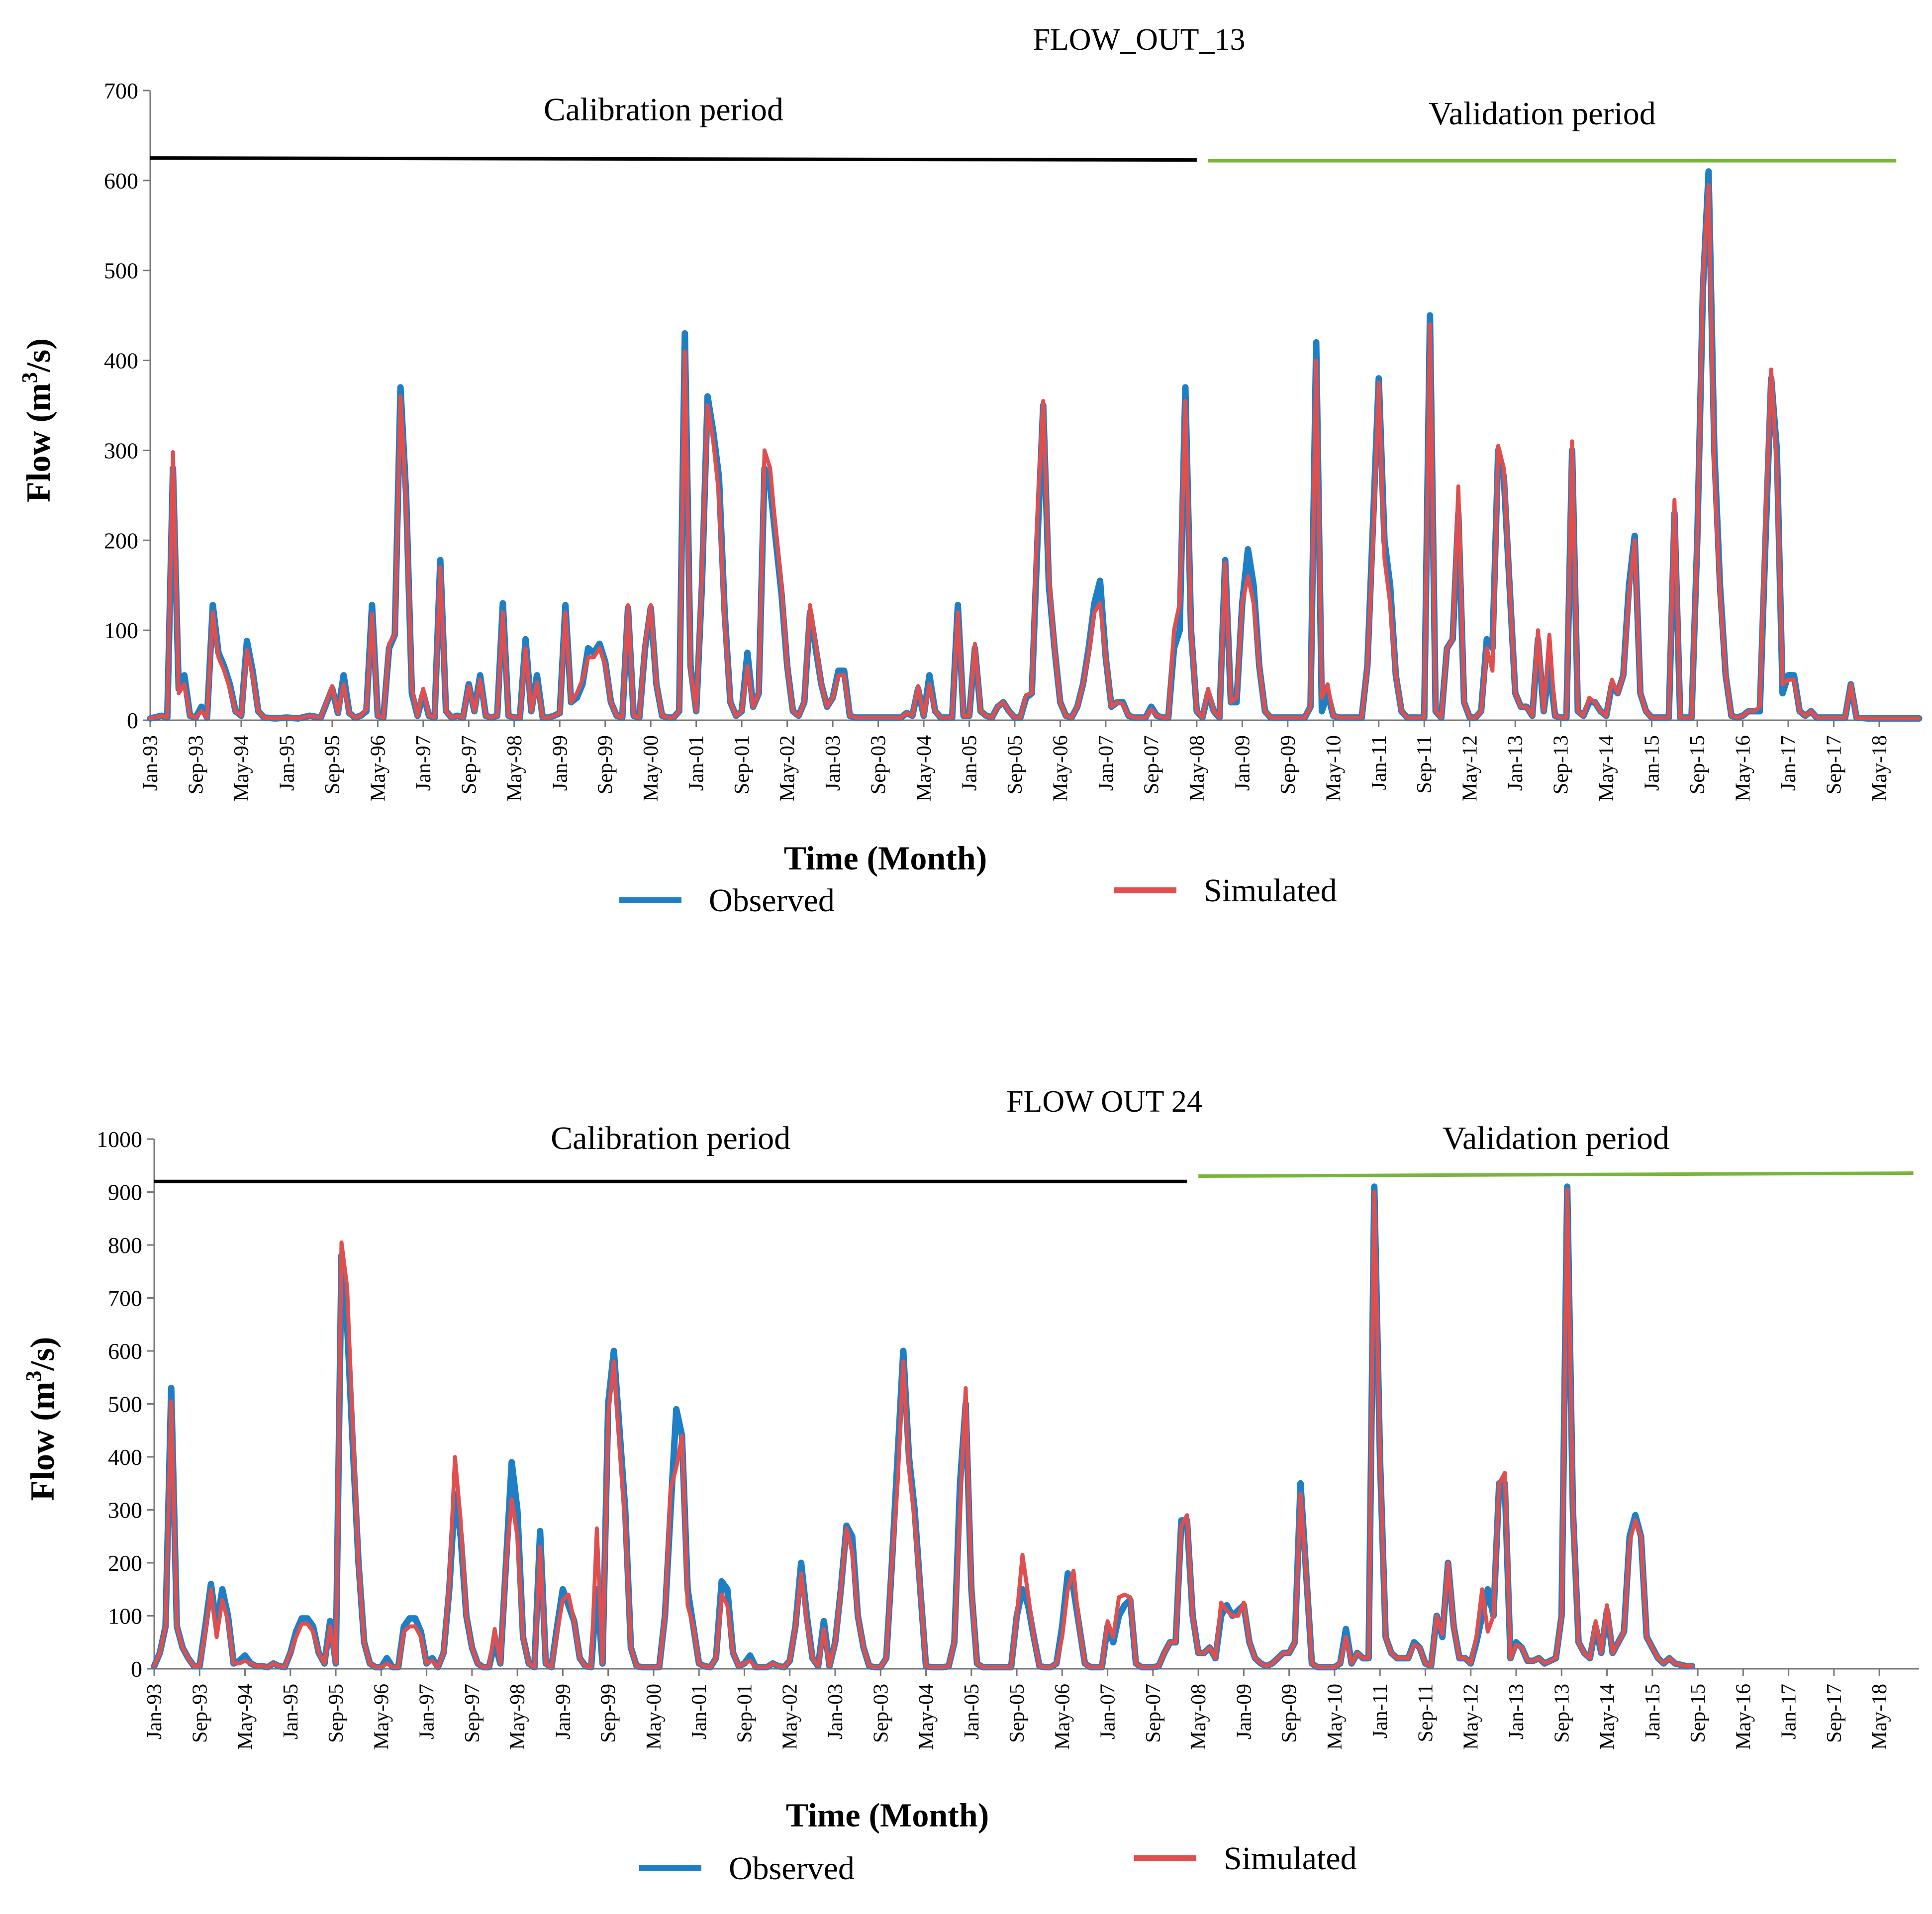 The image size is (1932, 1914). Describe the element at coordinates (1379, 763) in the screenshot. I see `x-tick-label: Jan-11` at that location.